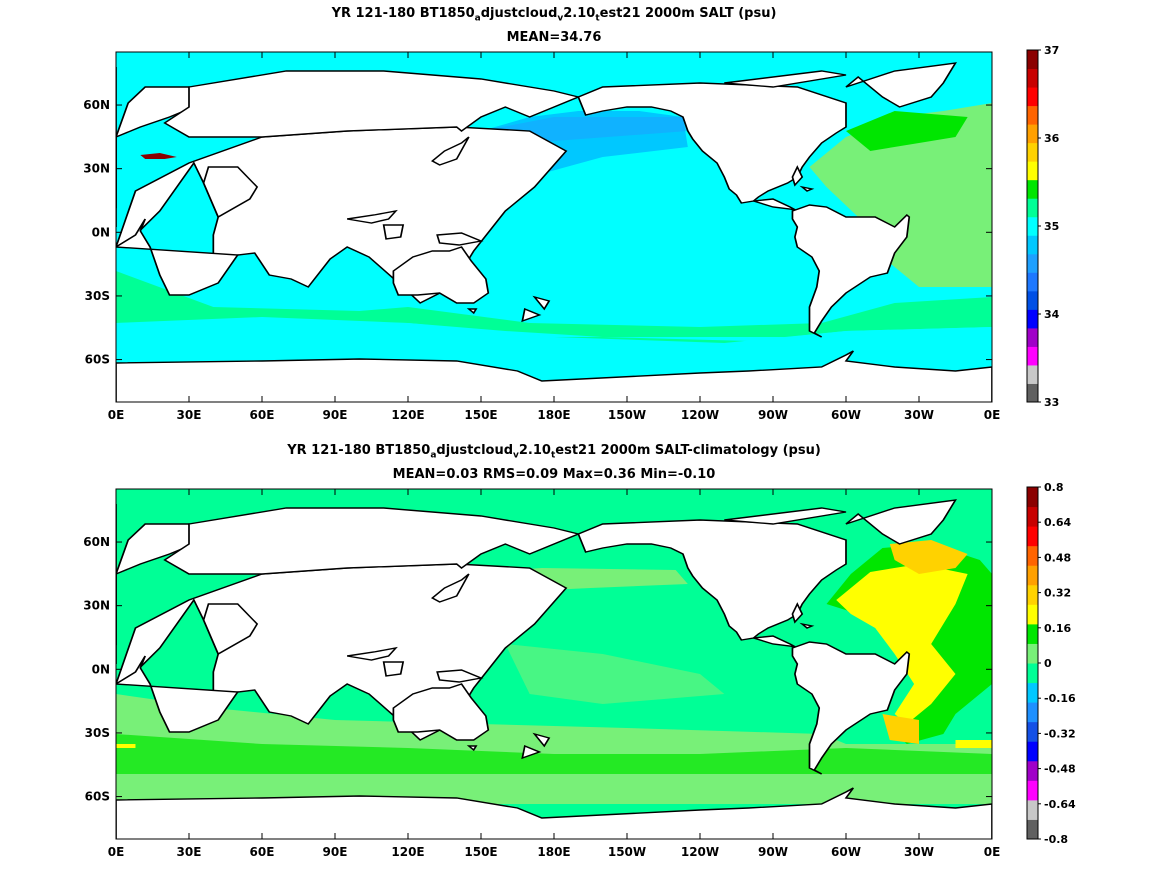  Describe the element at coordinates (189, 415) in the screenshot. I see `panel1-xtick-label: 30E` at that location.